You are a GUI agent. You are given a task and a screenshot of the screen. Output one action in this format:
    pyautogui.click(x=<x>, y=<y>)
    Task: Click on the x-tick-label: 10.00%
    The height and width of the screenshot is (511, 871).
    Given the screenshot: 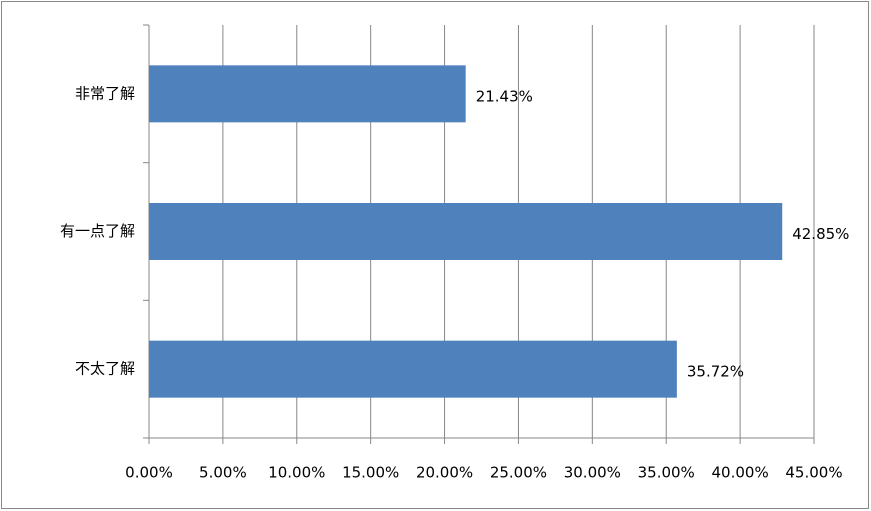 What is the action you would take?
    pyautogui.click(x=296, y=473)
    